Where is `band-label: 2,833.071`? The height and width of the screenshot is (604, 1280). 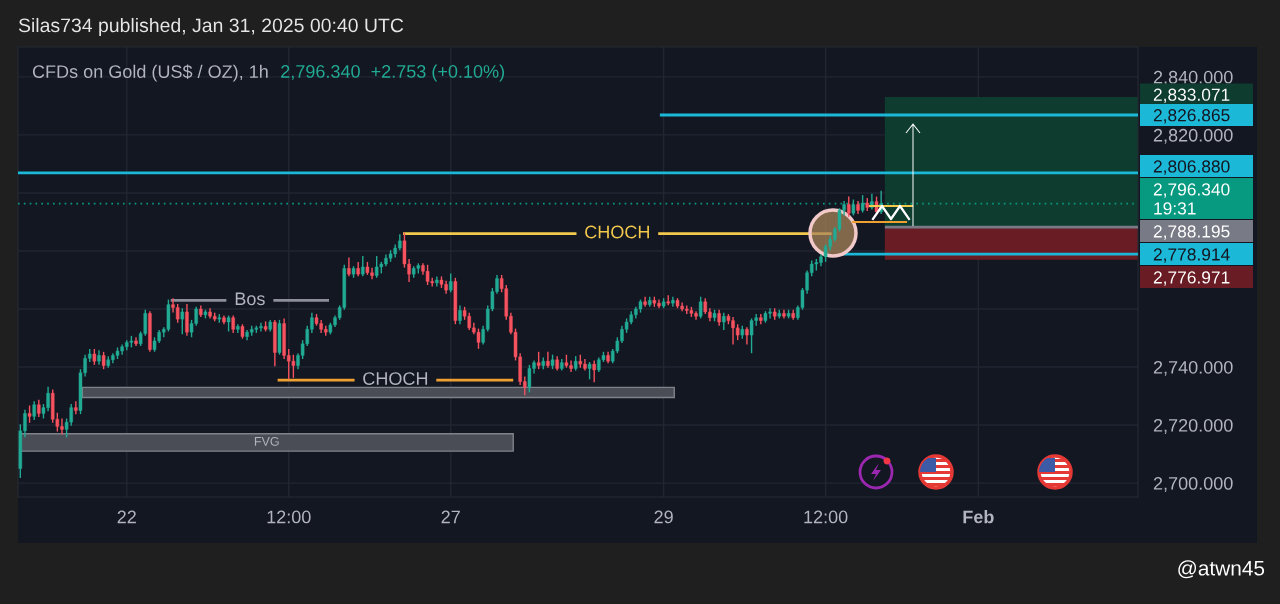 band-label: 2,833.071 is located at coordinates (1191, 95).